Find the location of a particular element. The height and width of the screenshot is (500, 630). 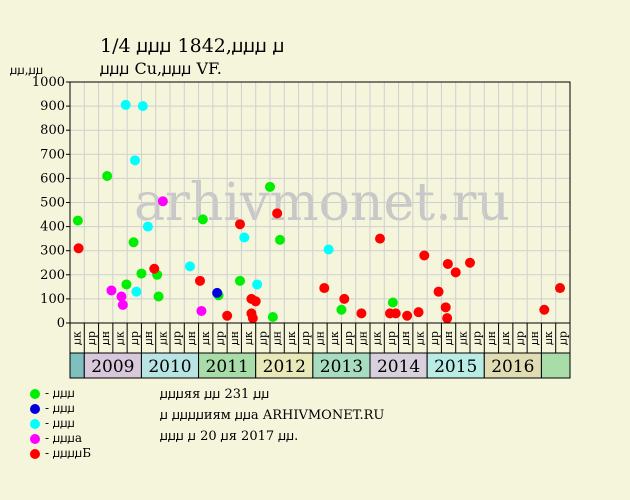

year-label: 2013 is located at coordinates (341, 367).